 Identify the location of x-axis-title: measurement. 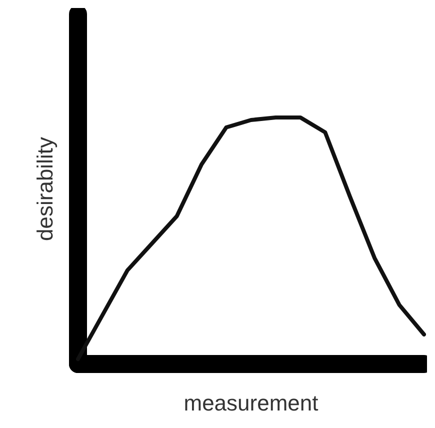
(251, 403).